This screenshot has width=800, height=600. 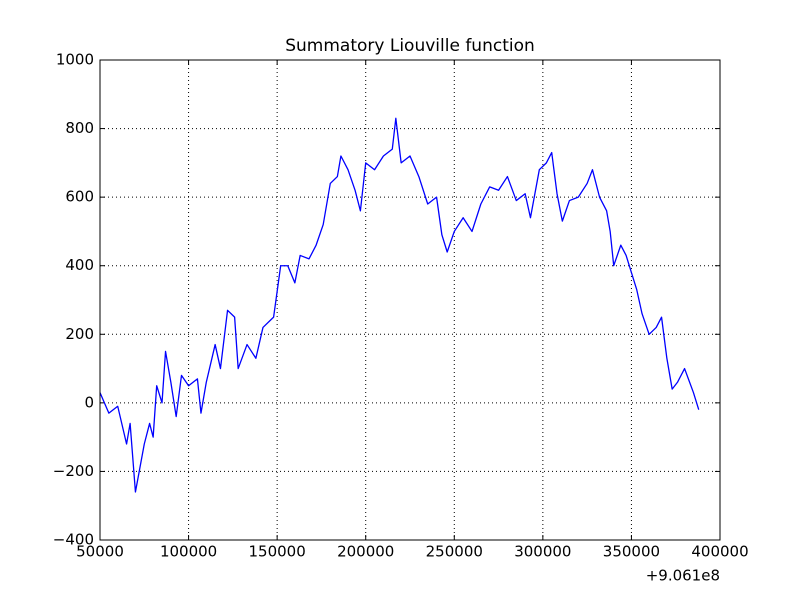 I want to click on x-tick-label: 150000, so click(x=277, y=552).